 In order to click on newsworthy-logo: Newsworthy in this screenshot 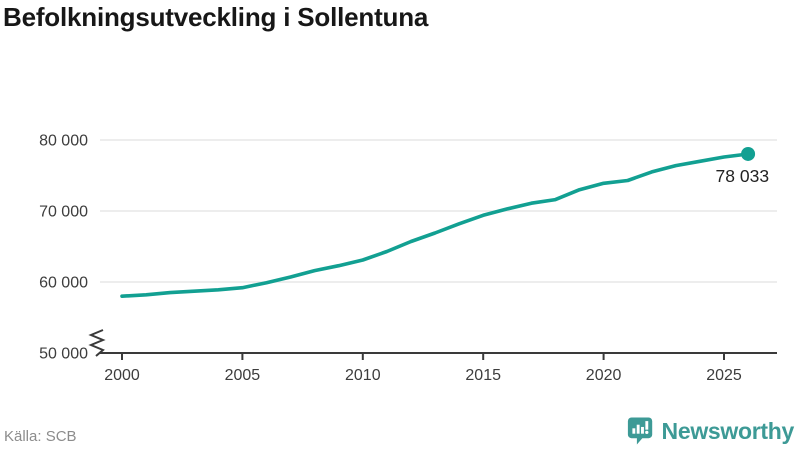, I will do `click(710, 431)`.